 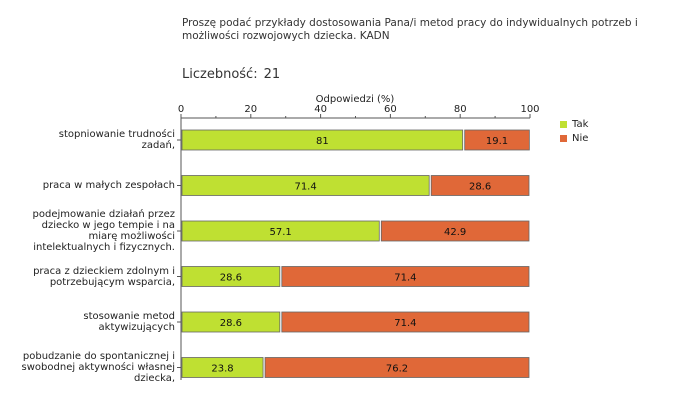 I want to click on x-tick-label: 0, so click(x=181, y=109).